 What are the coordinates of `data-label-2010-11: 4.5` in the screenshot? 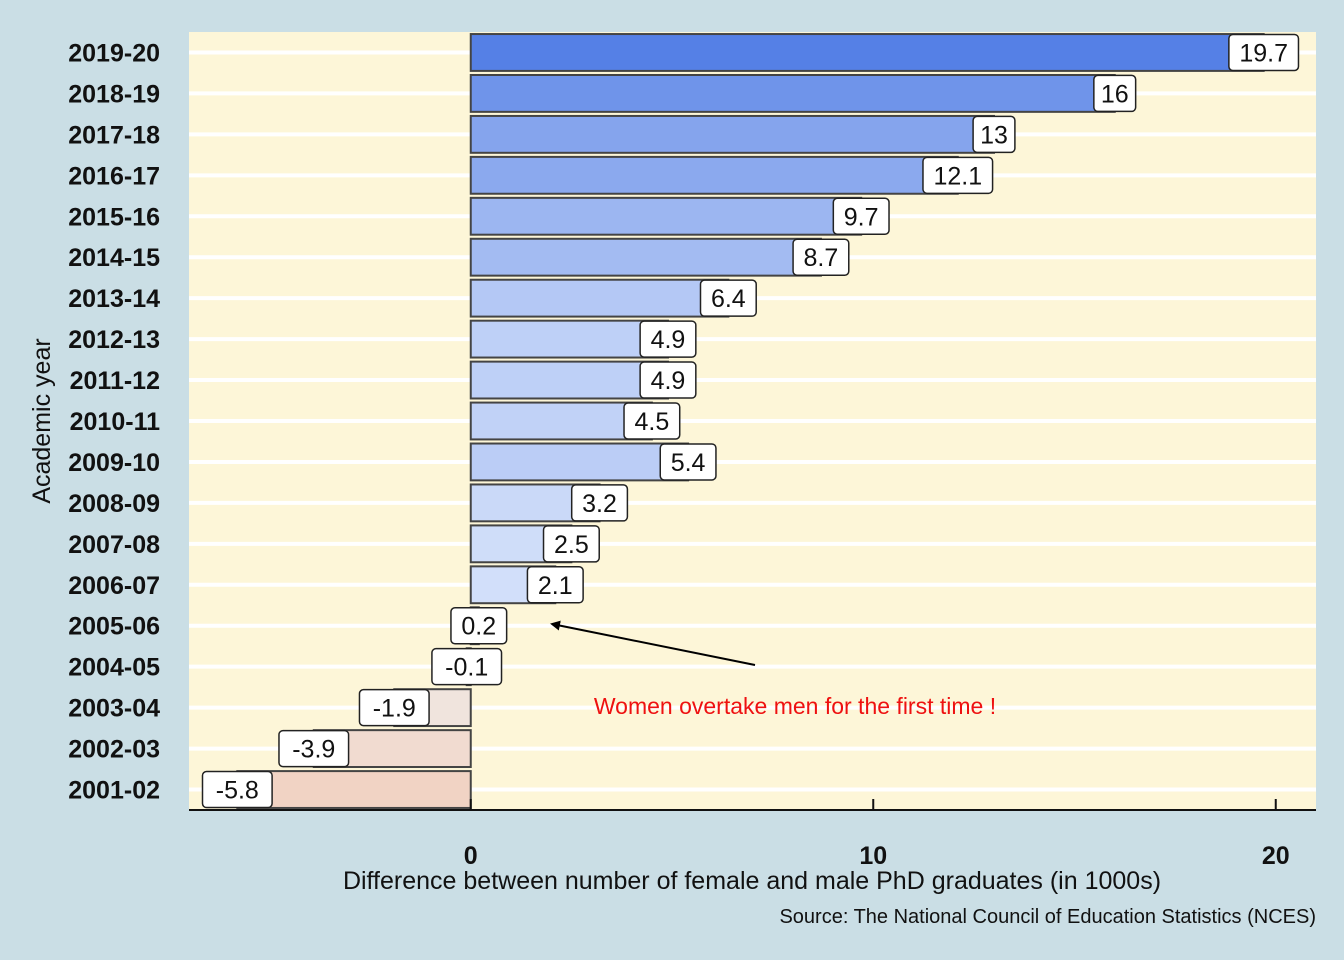 It's located at (652, 421).